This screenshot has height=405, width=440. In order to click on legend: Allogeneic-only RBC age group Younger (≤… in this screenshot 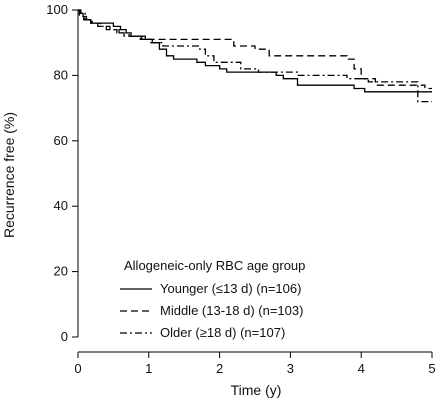, I will do `click(212, 299)`.